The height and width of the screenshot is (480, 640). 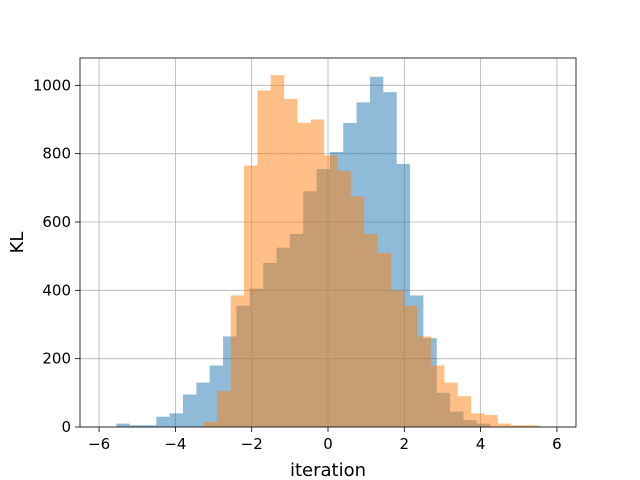 What do you see at coordinates (405, 444) in the screenshot?
I see `x-tick-label: 2` at bounding box center [405, 444].